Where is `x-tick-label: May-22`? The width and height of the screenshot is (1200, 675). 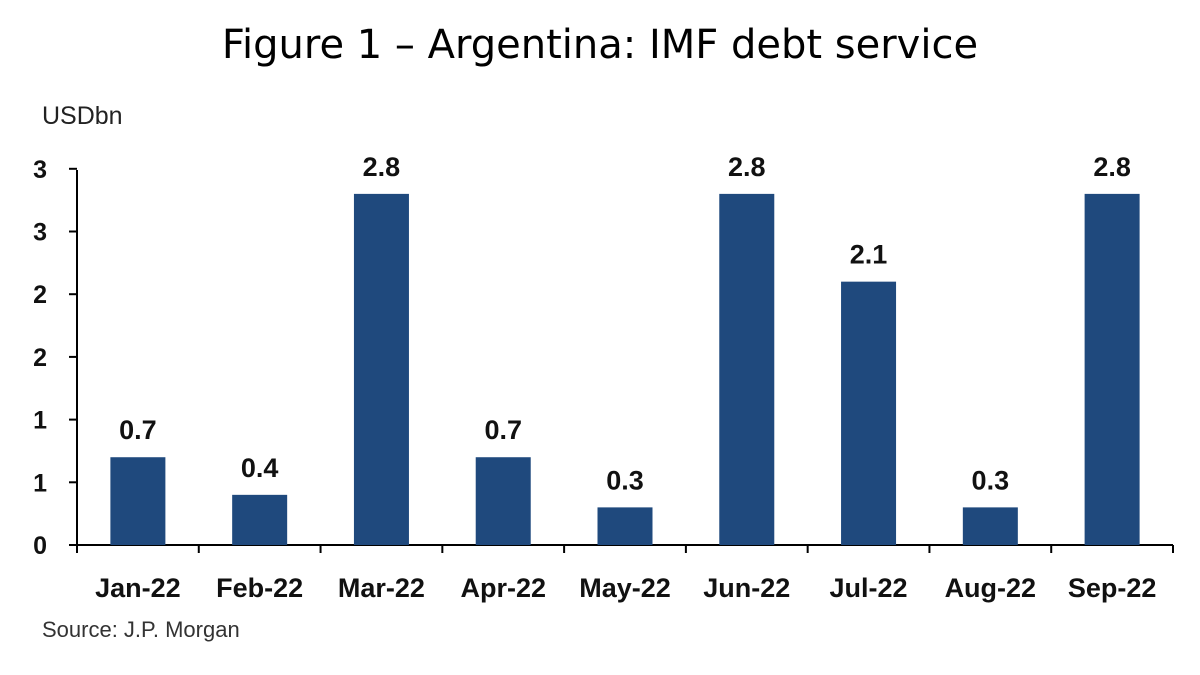
x-tick-label: May-22 is located at coordinates (625, 588).